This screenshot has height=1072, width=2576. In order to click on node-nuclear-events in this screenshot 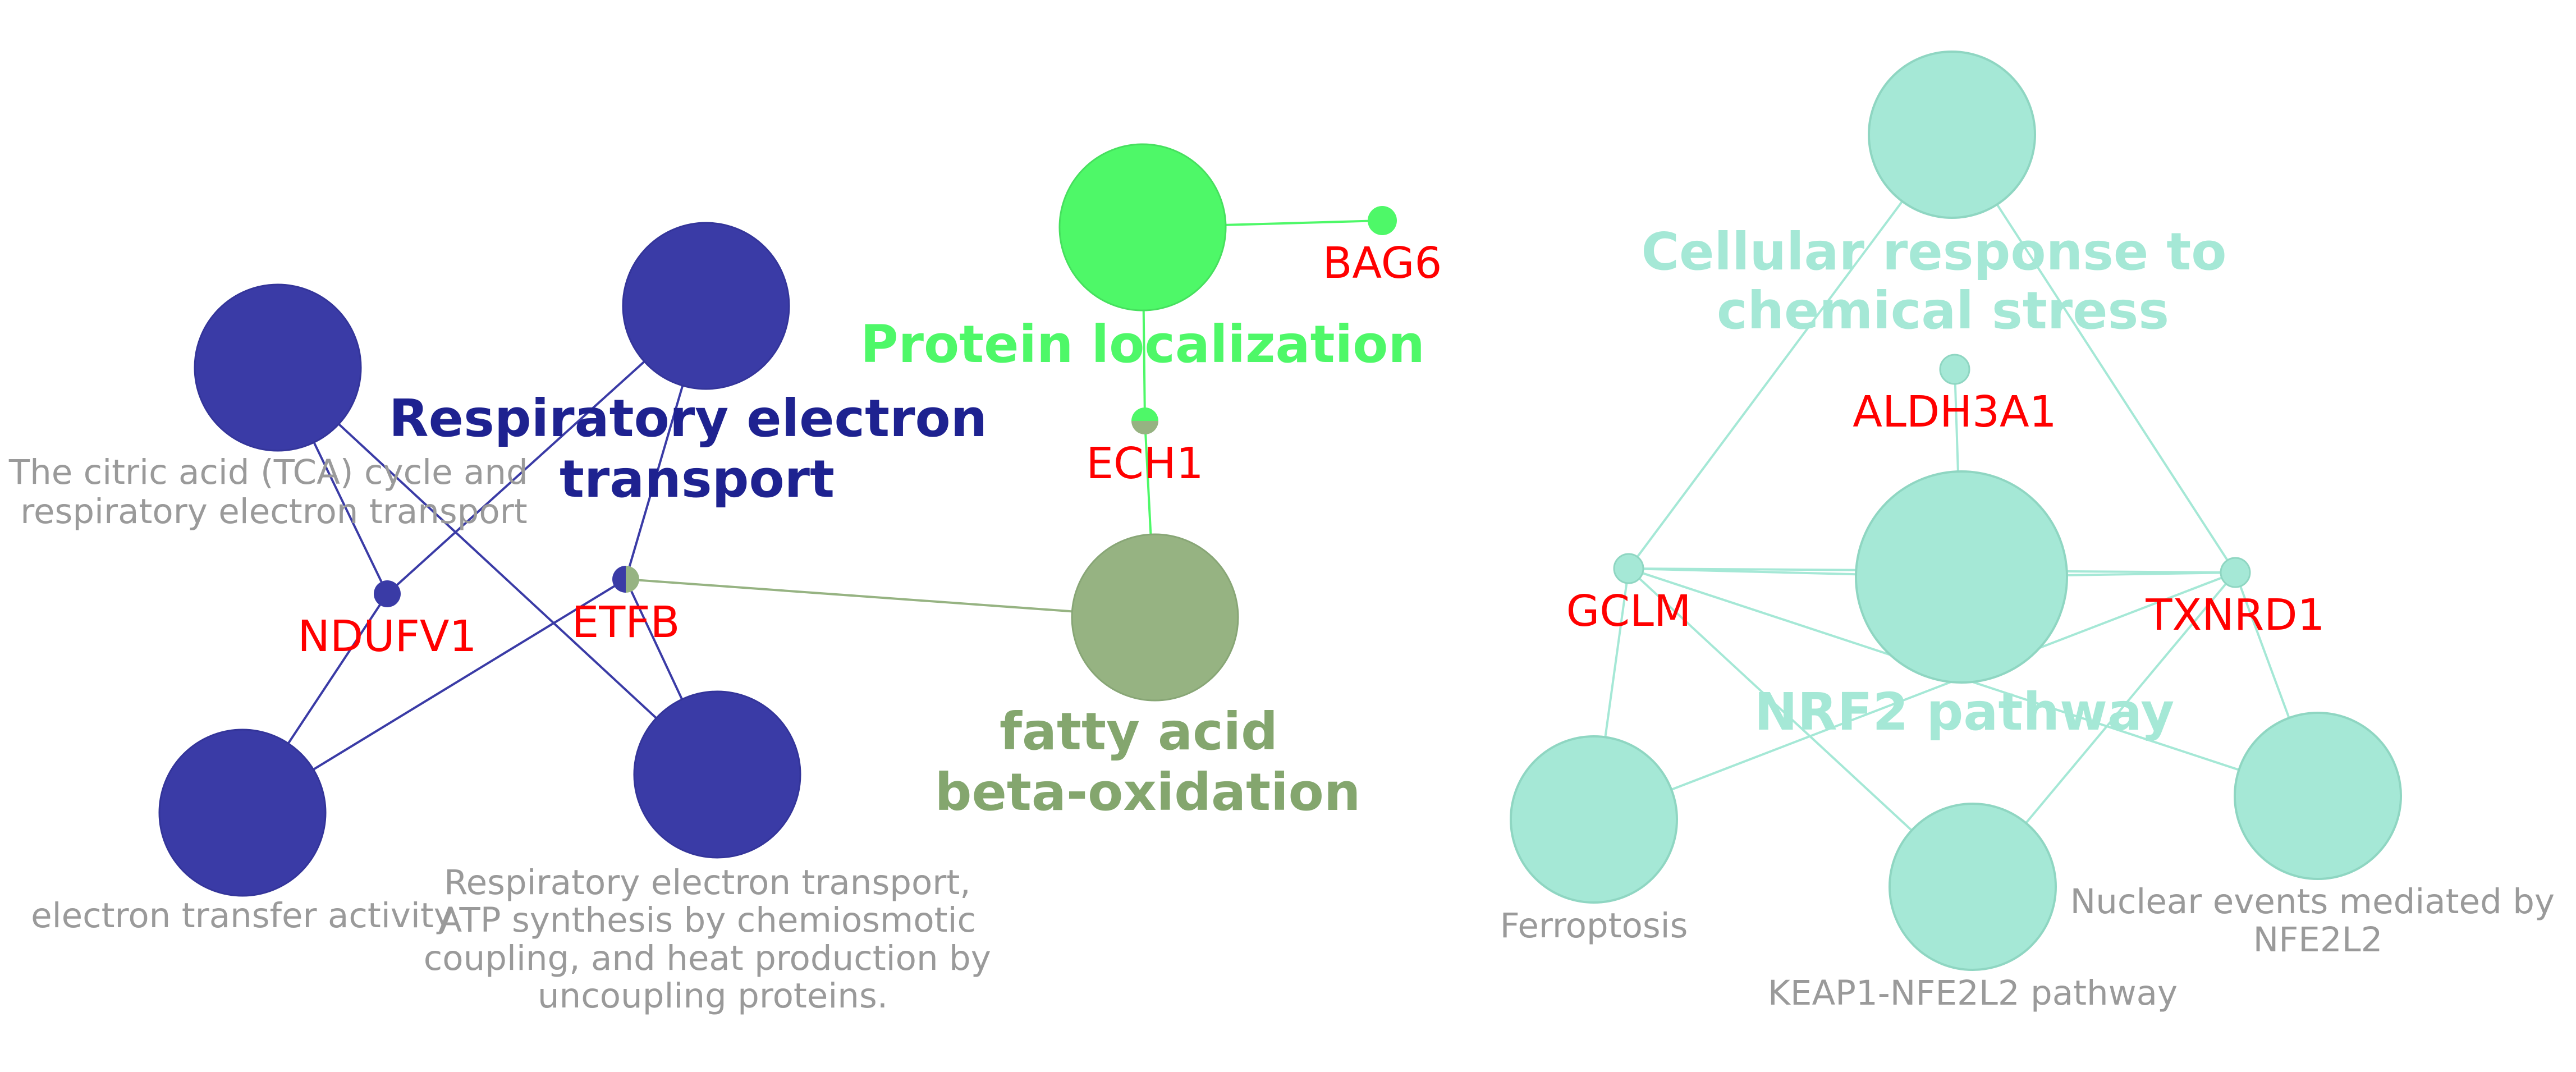, I will do `click(2318, 796)`.